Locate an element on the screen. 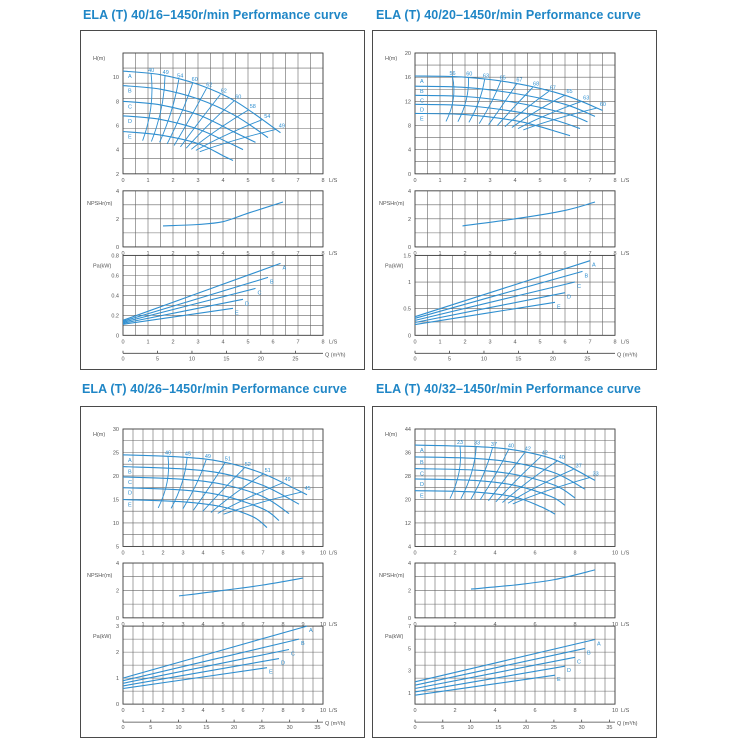  power-xtick-label: 9 is located at coordinates (302, 711).